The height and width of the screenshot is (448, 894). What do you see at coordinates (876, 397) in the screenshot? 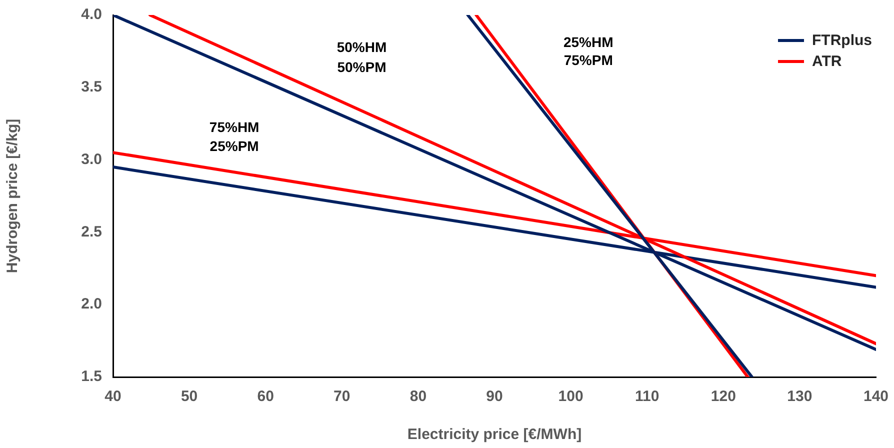
I see `x-tick-label: 140` at bounding box center [876, 397].